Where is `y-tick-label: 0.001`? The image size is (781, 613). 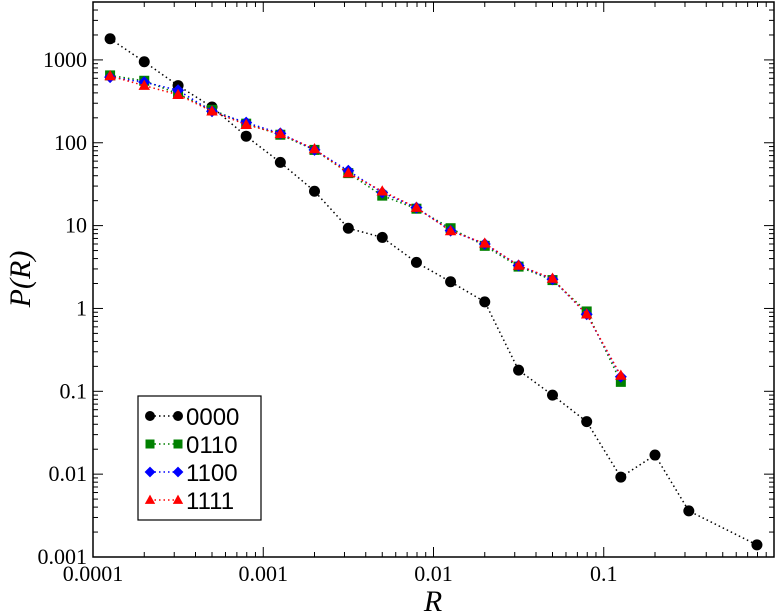 y-tick-label: 0.001 is located at coordinates (63, 556).